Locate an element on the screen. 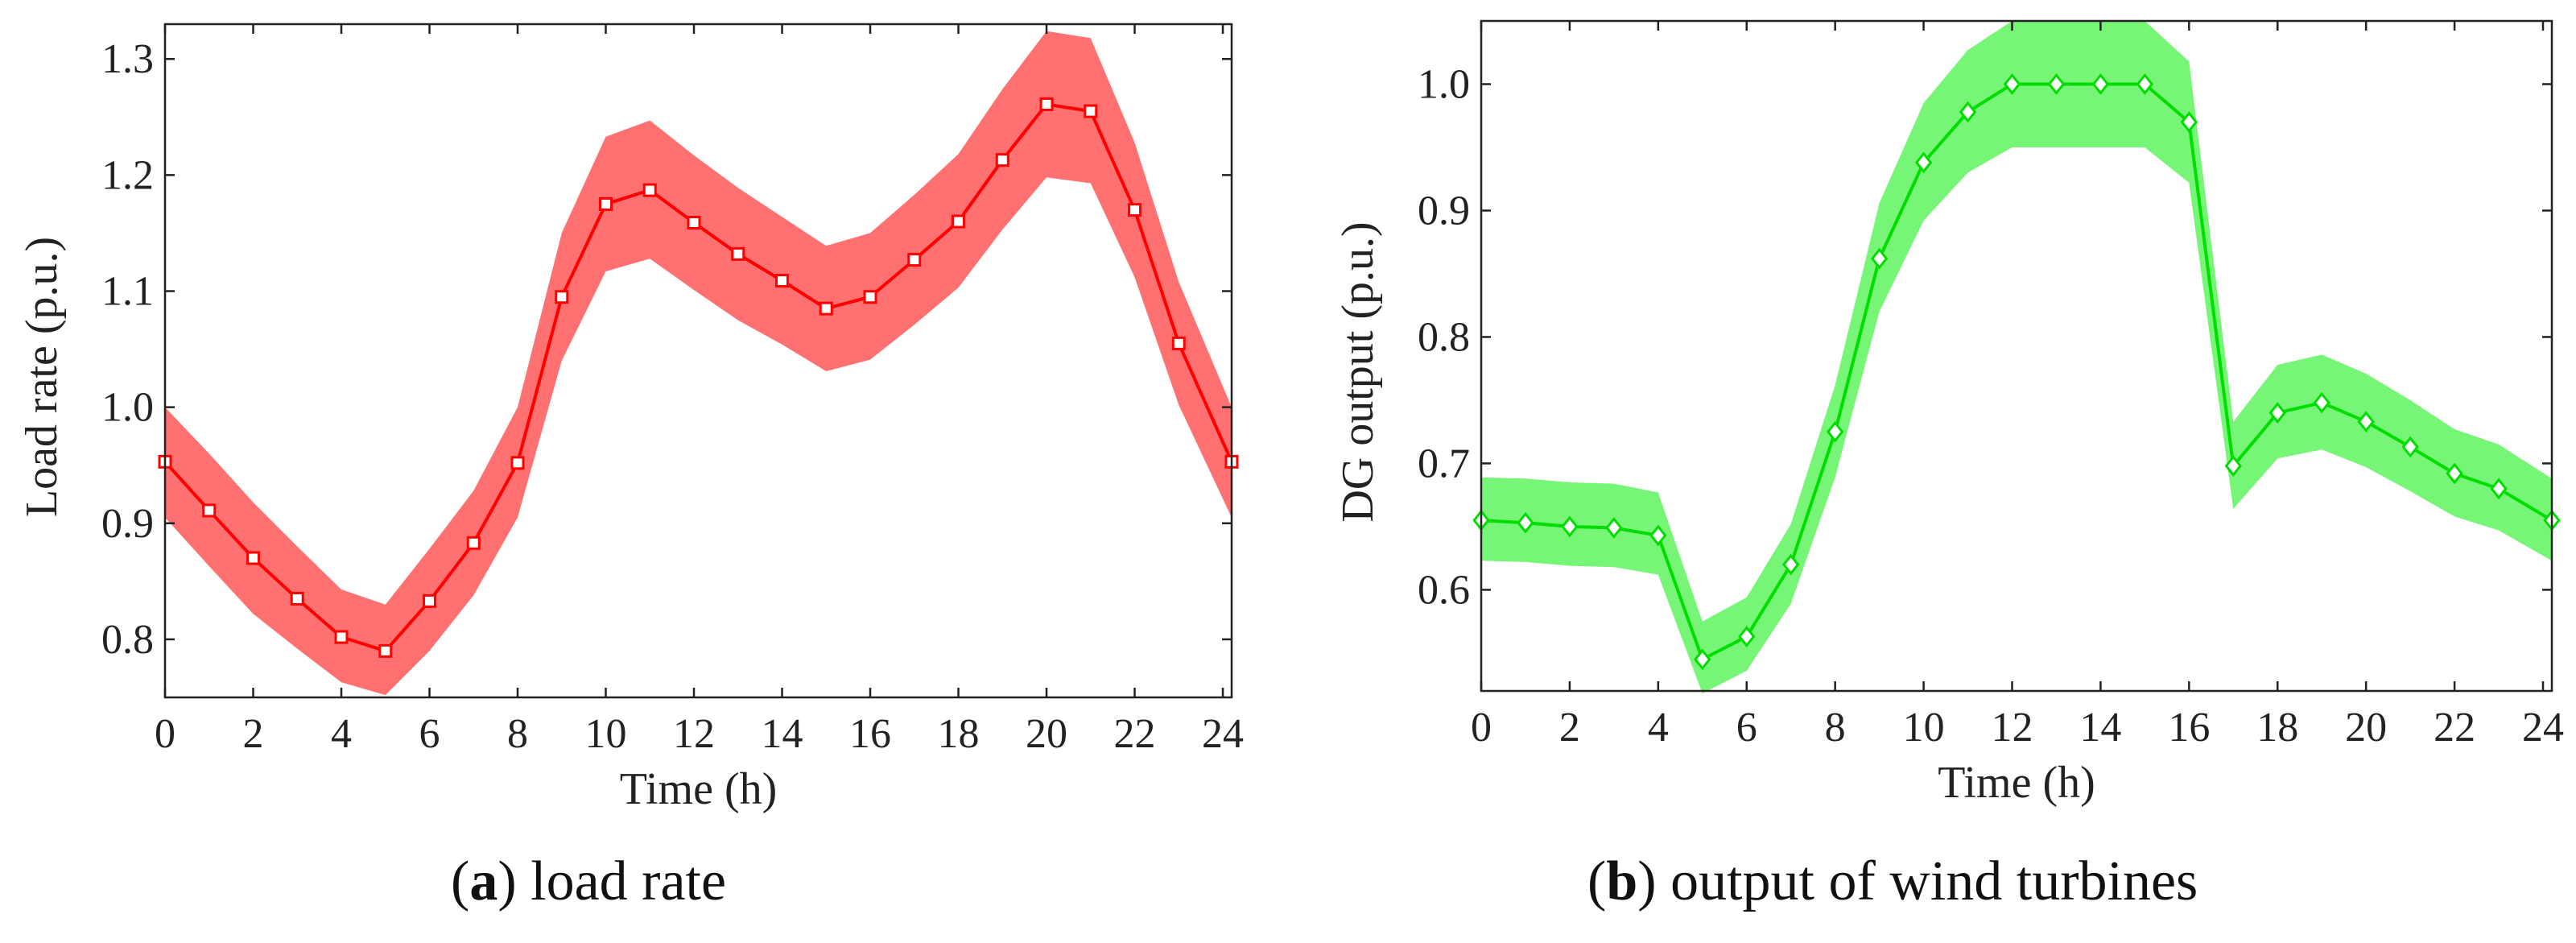 Image resolution: width=2576 pixels, height=943 pixels. a-y-axis-label: Load rate (p.u.) is located at coordinates (42, 377).